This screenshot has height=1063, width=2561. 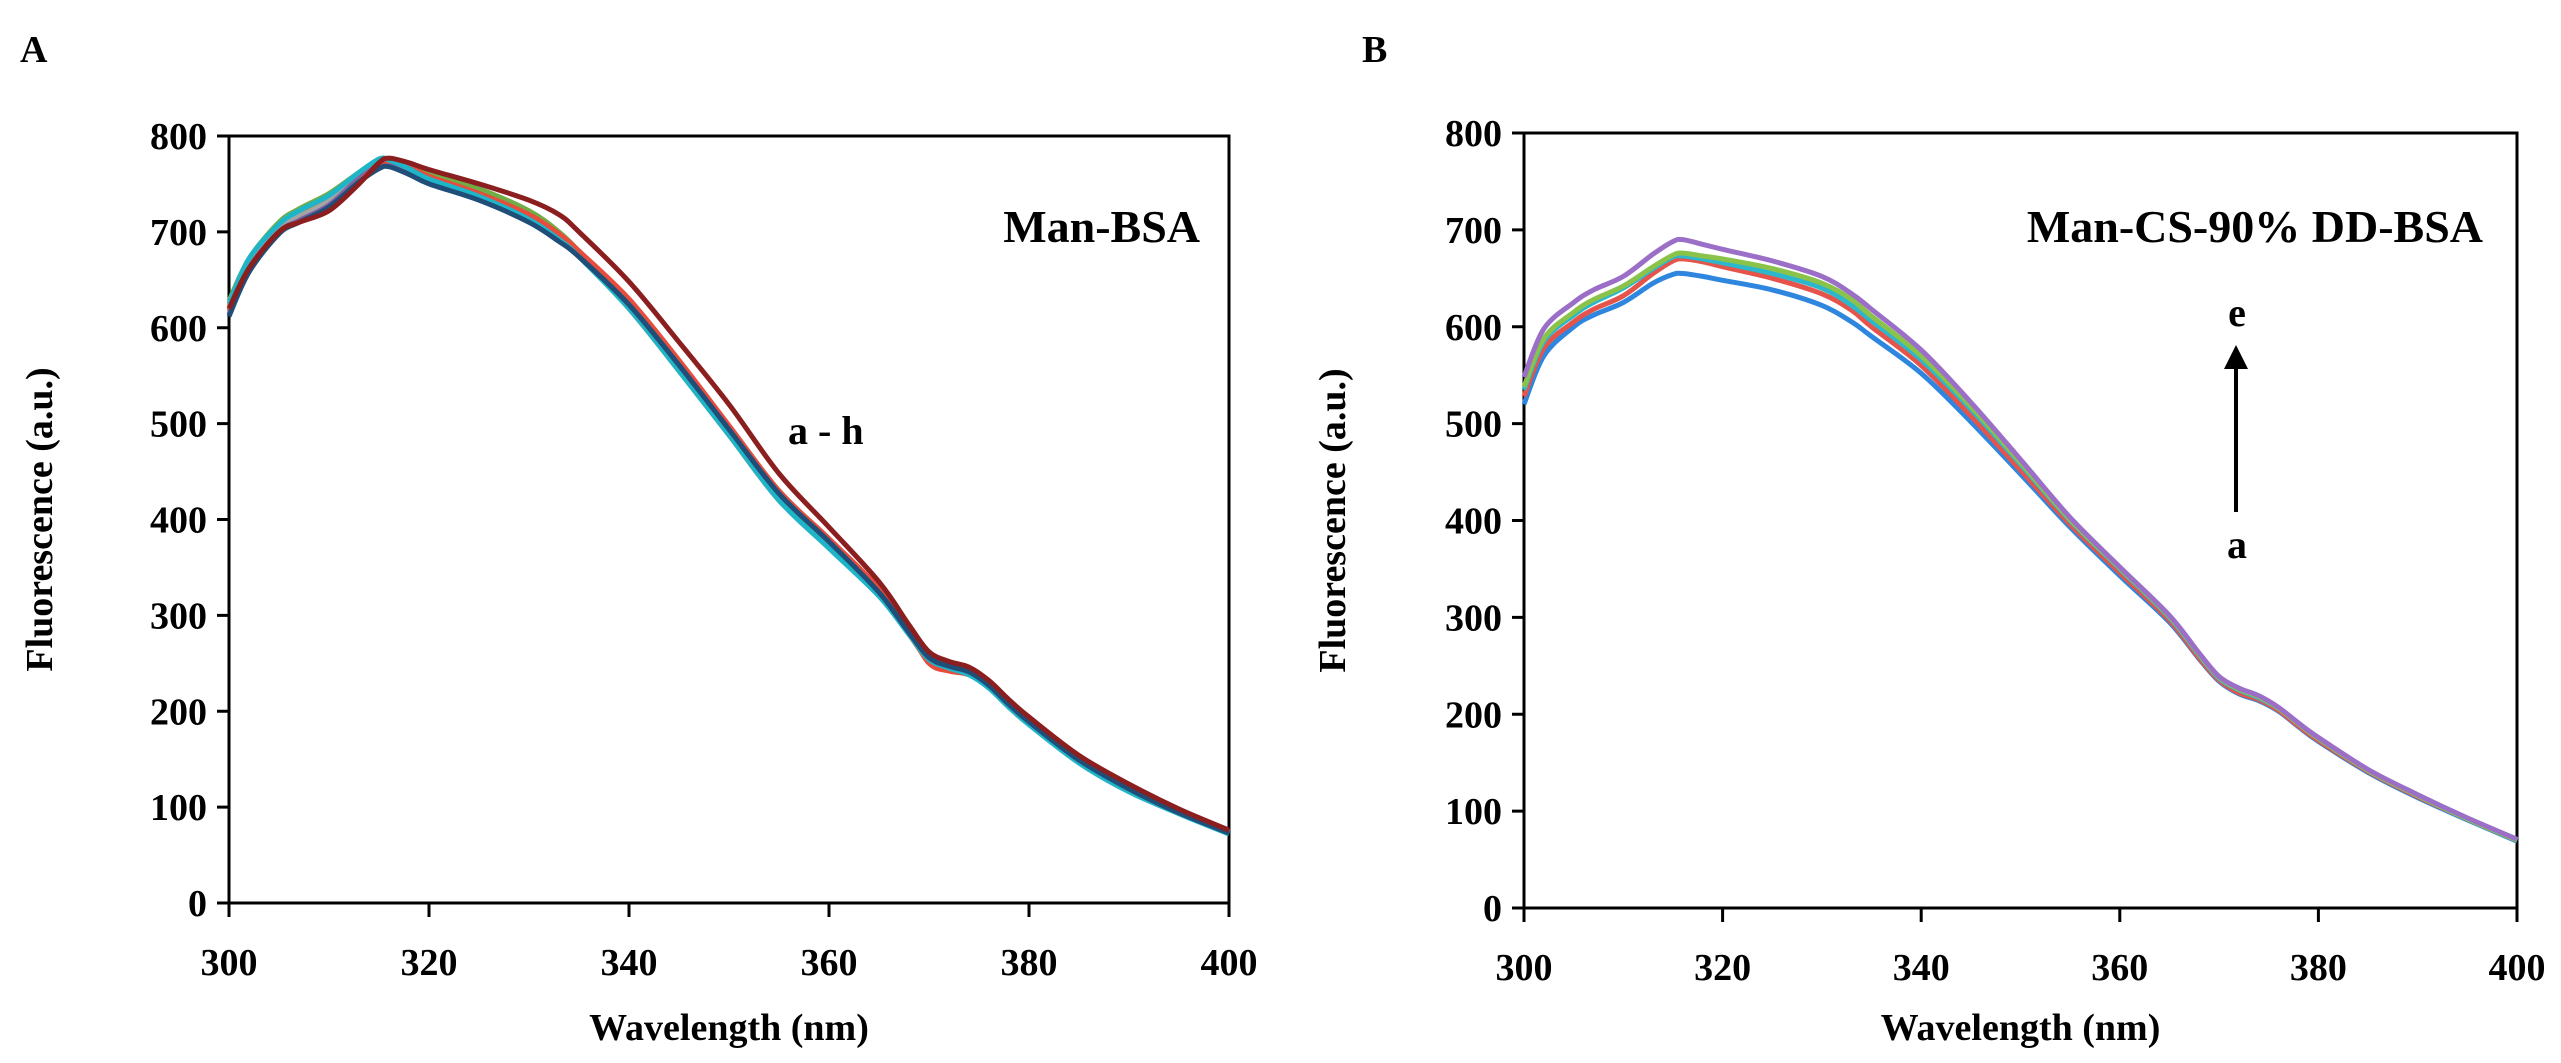 What do you see at coordinates (1374, 50) in the screenshot?
I see `panel-label: B` at bounding box center [1374, 50].